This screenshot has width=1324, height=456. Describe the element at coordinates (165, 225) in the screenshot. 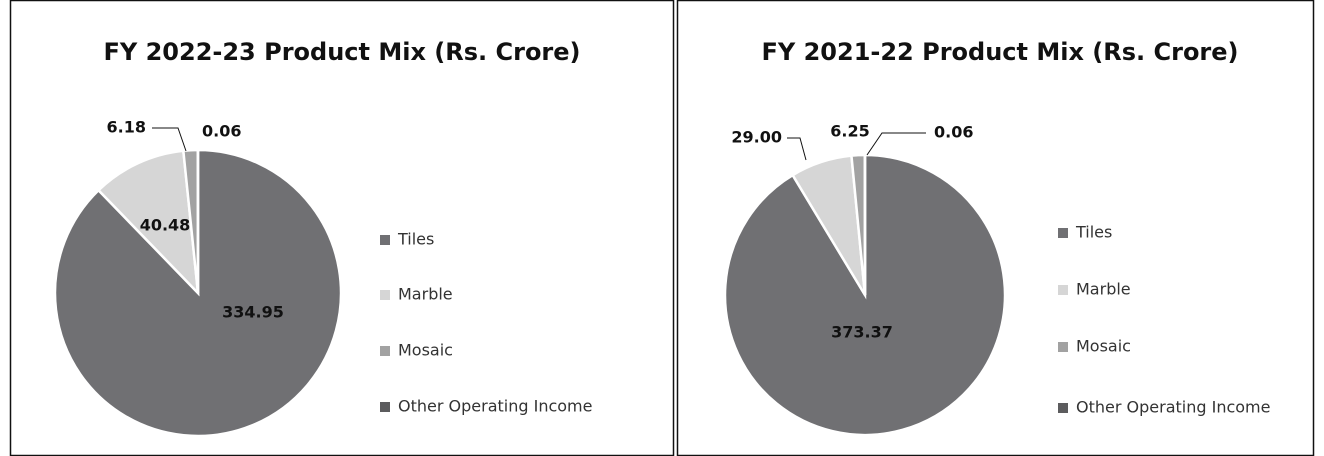

I see `data-label: 40.48` at that location.